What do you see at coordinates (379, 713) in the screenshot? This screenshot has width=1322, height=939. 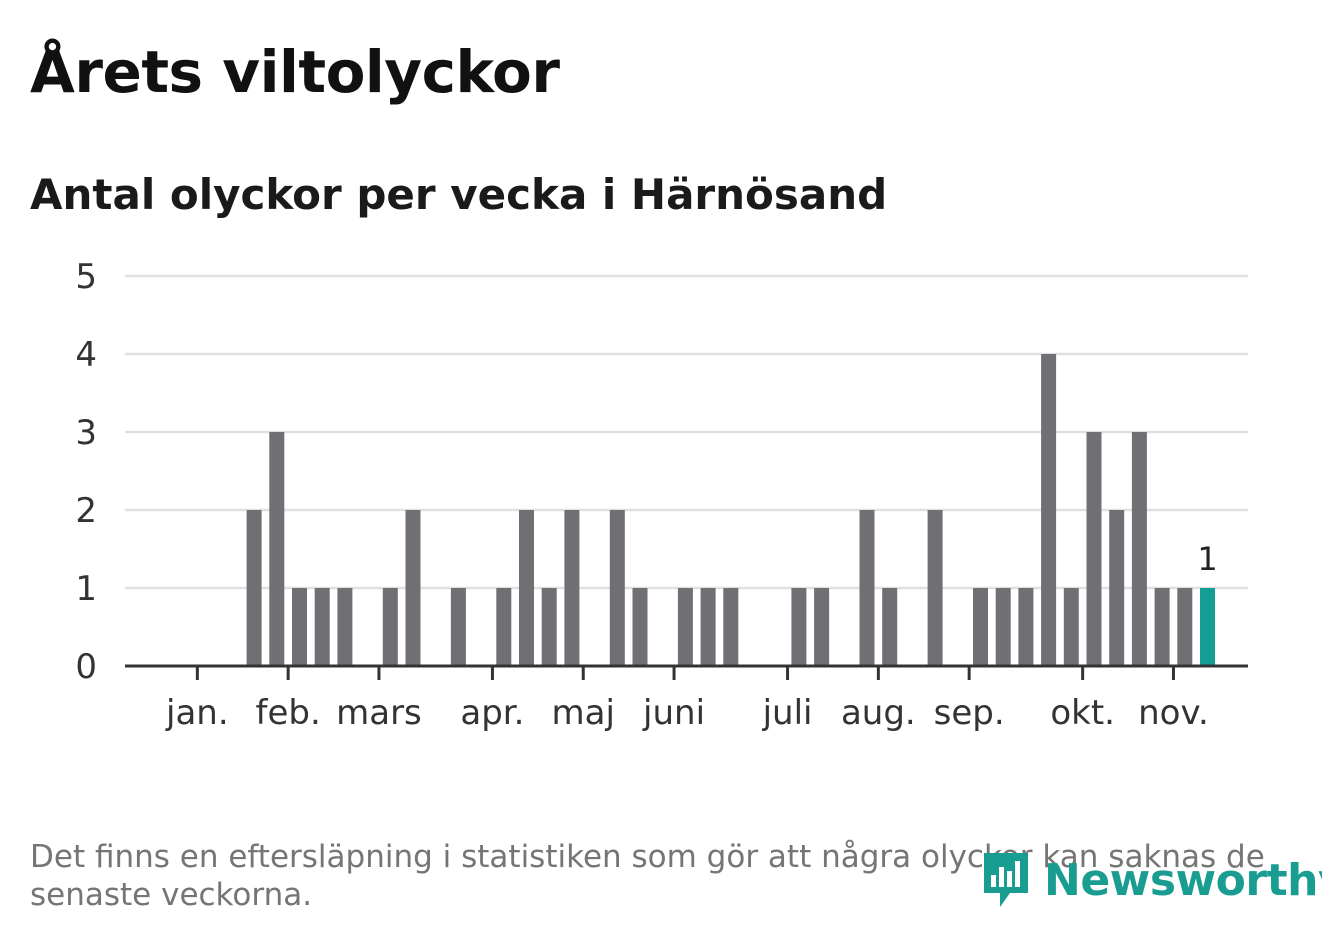 I see `month-label: mars` at bounding box center [379, 713].